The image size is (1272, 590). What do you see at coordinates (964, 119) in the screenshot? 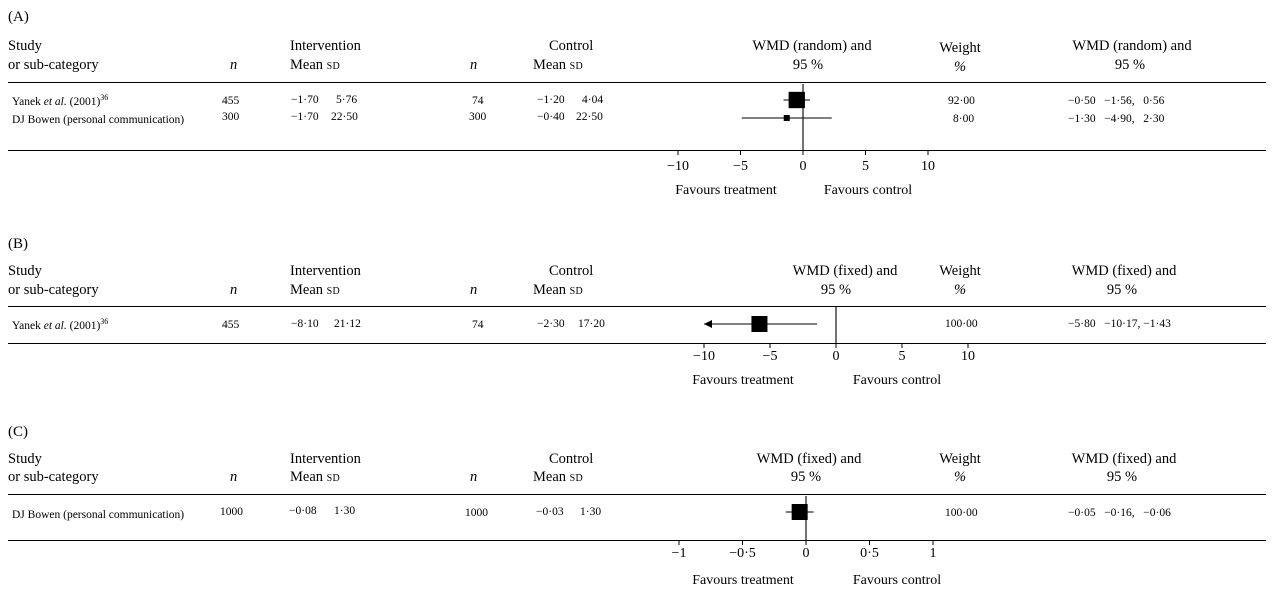
I see `weight-value: 8·00` at bounding box center [964, 119].